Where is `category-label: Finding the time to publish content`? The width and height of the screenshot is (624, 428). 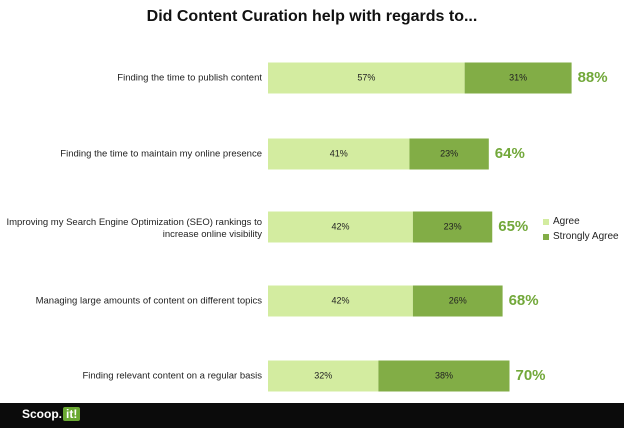
category-label: Finding the time to publish content is located at coordinates (189, 78).